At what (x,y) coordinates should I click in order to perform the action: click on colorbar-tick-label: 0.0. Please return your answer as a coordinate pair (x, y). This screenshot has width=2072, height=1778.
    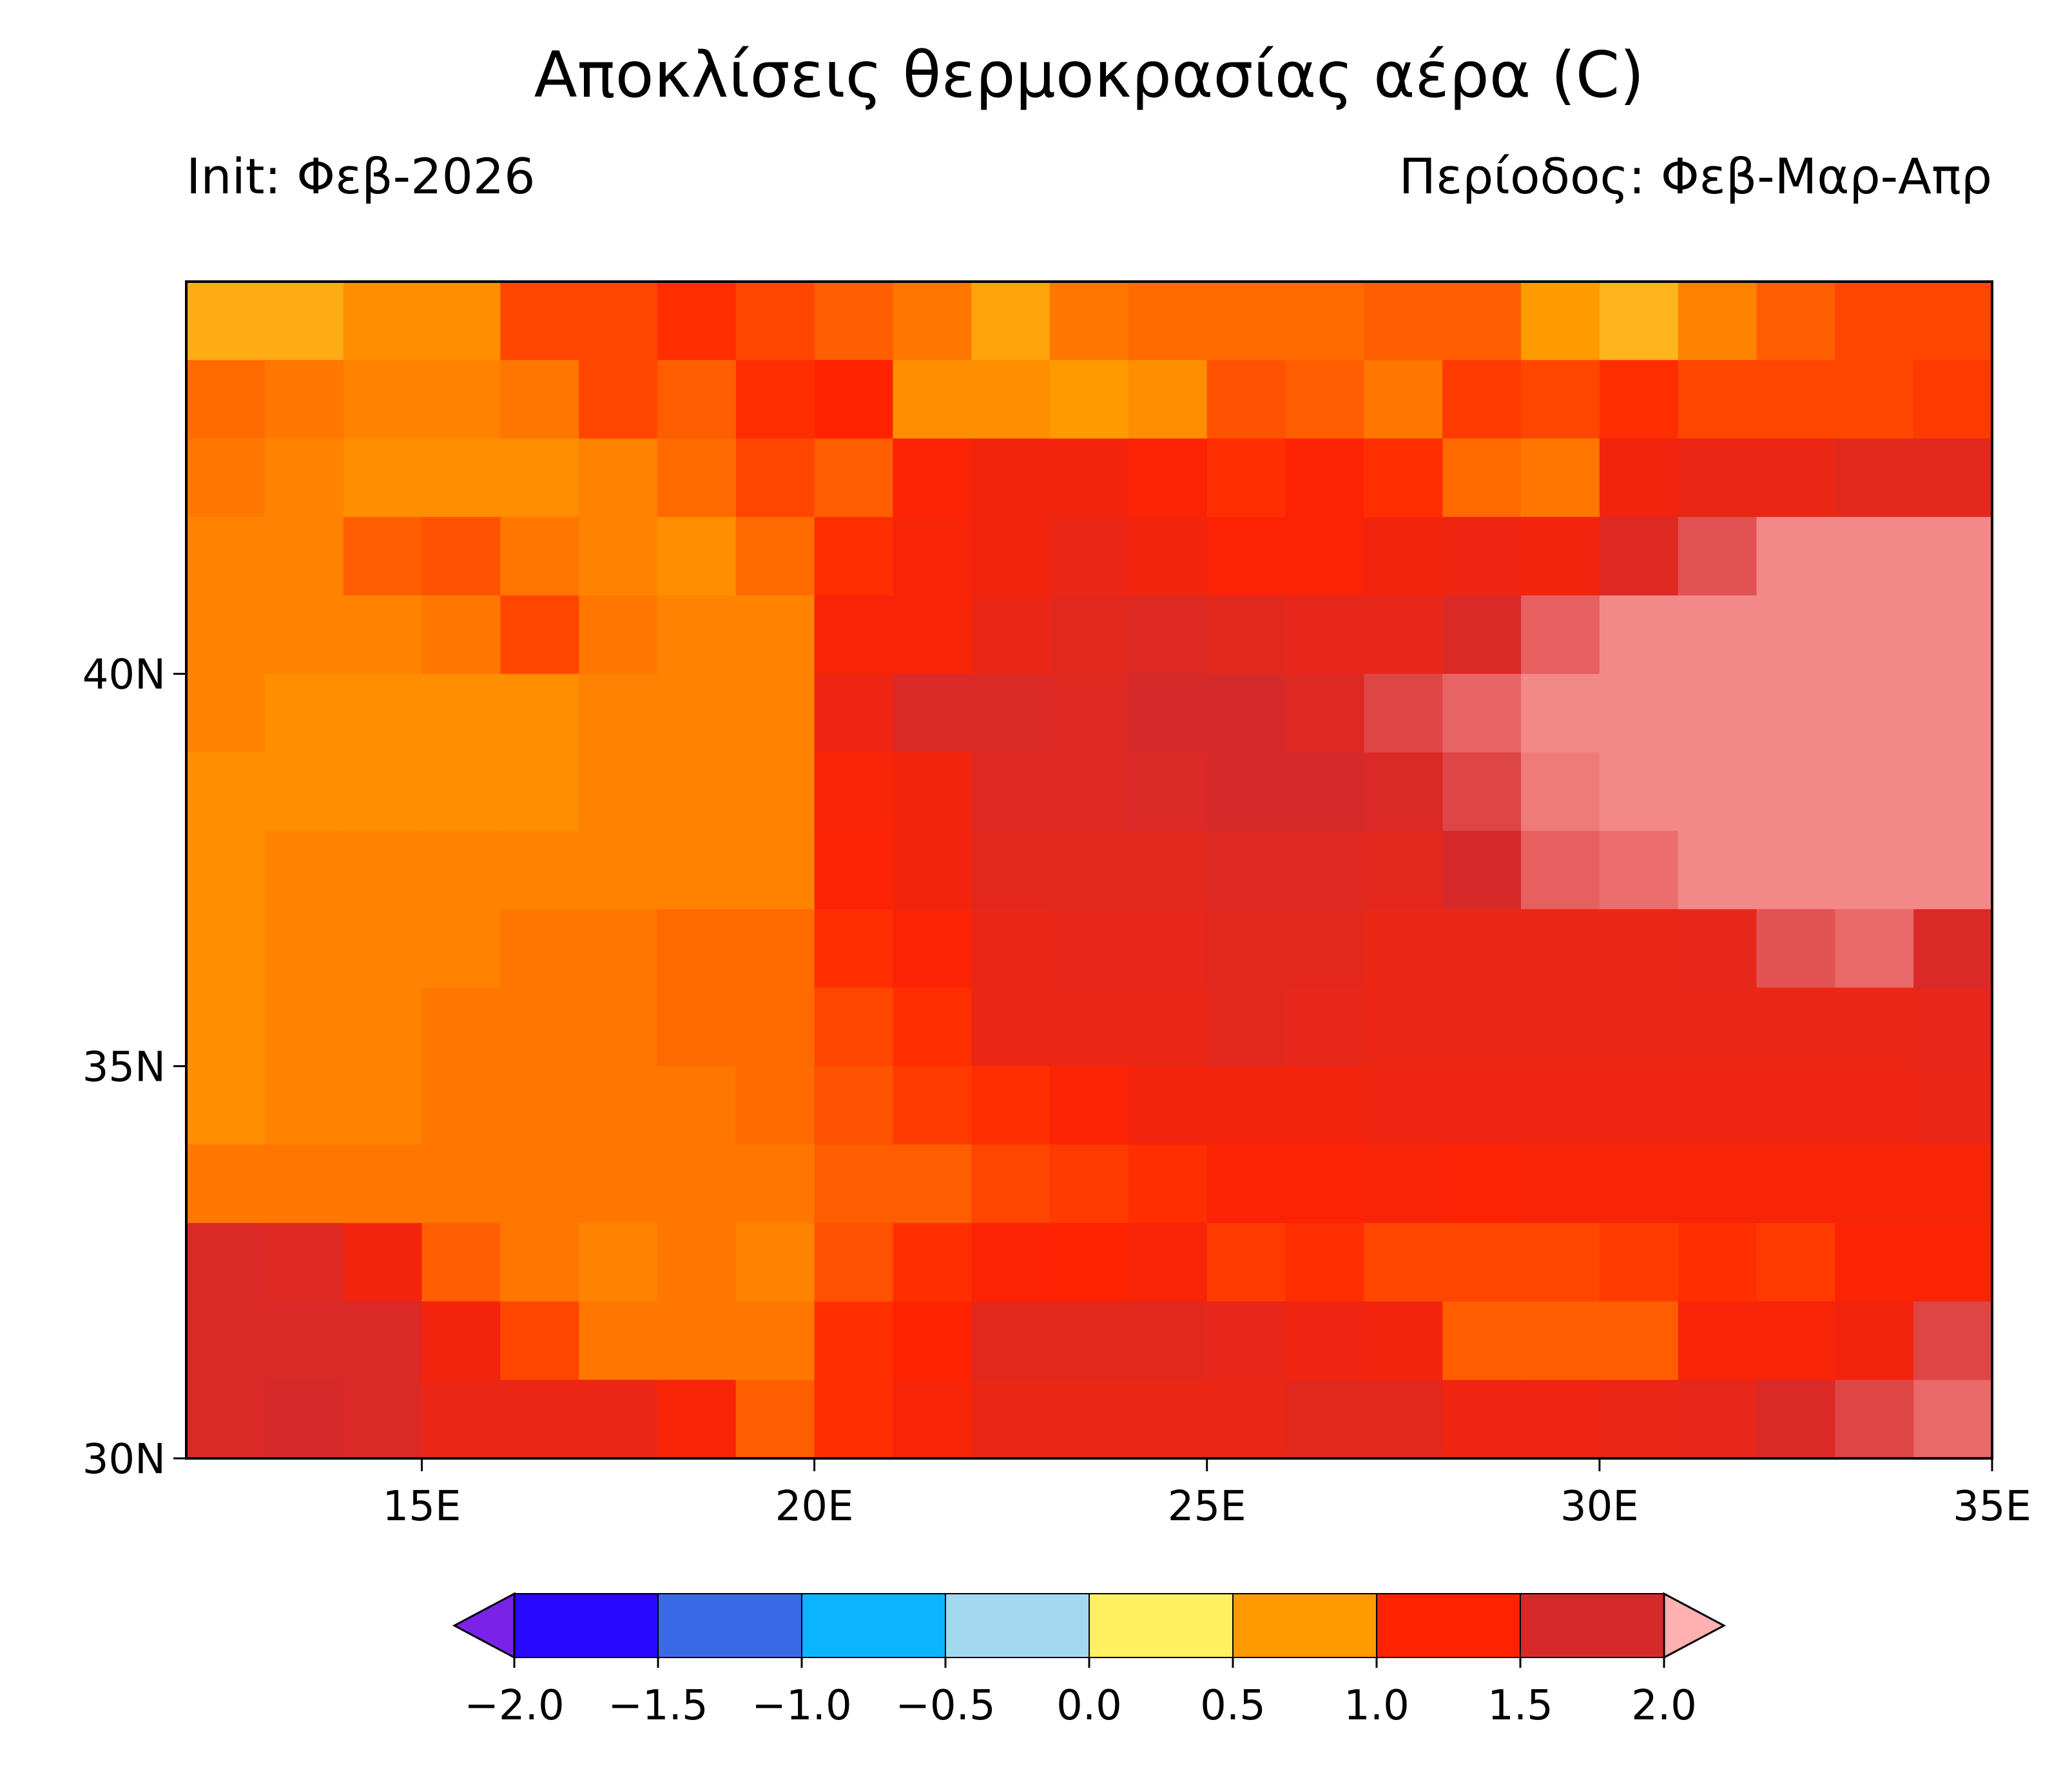
    Looking at the image, I should click on (1089, 1706).